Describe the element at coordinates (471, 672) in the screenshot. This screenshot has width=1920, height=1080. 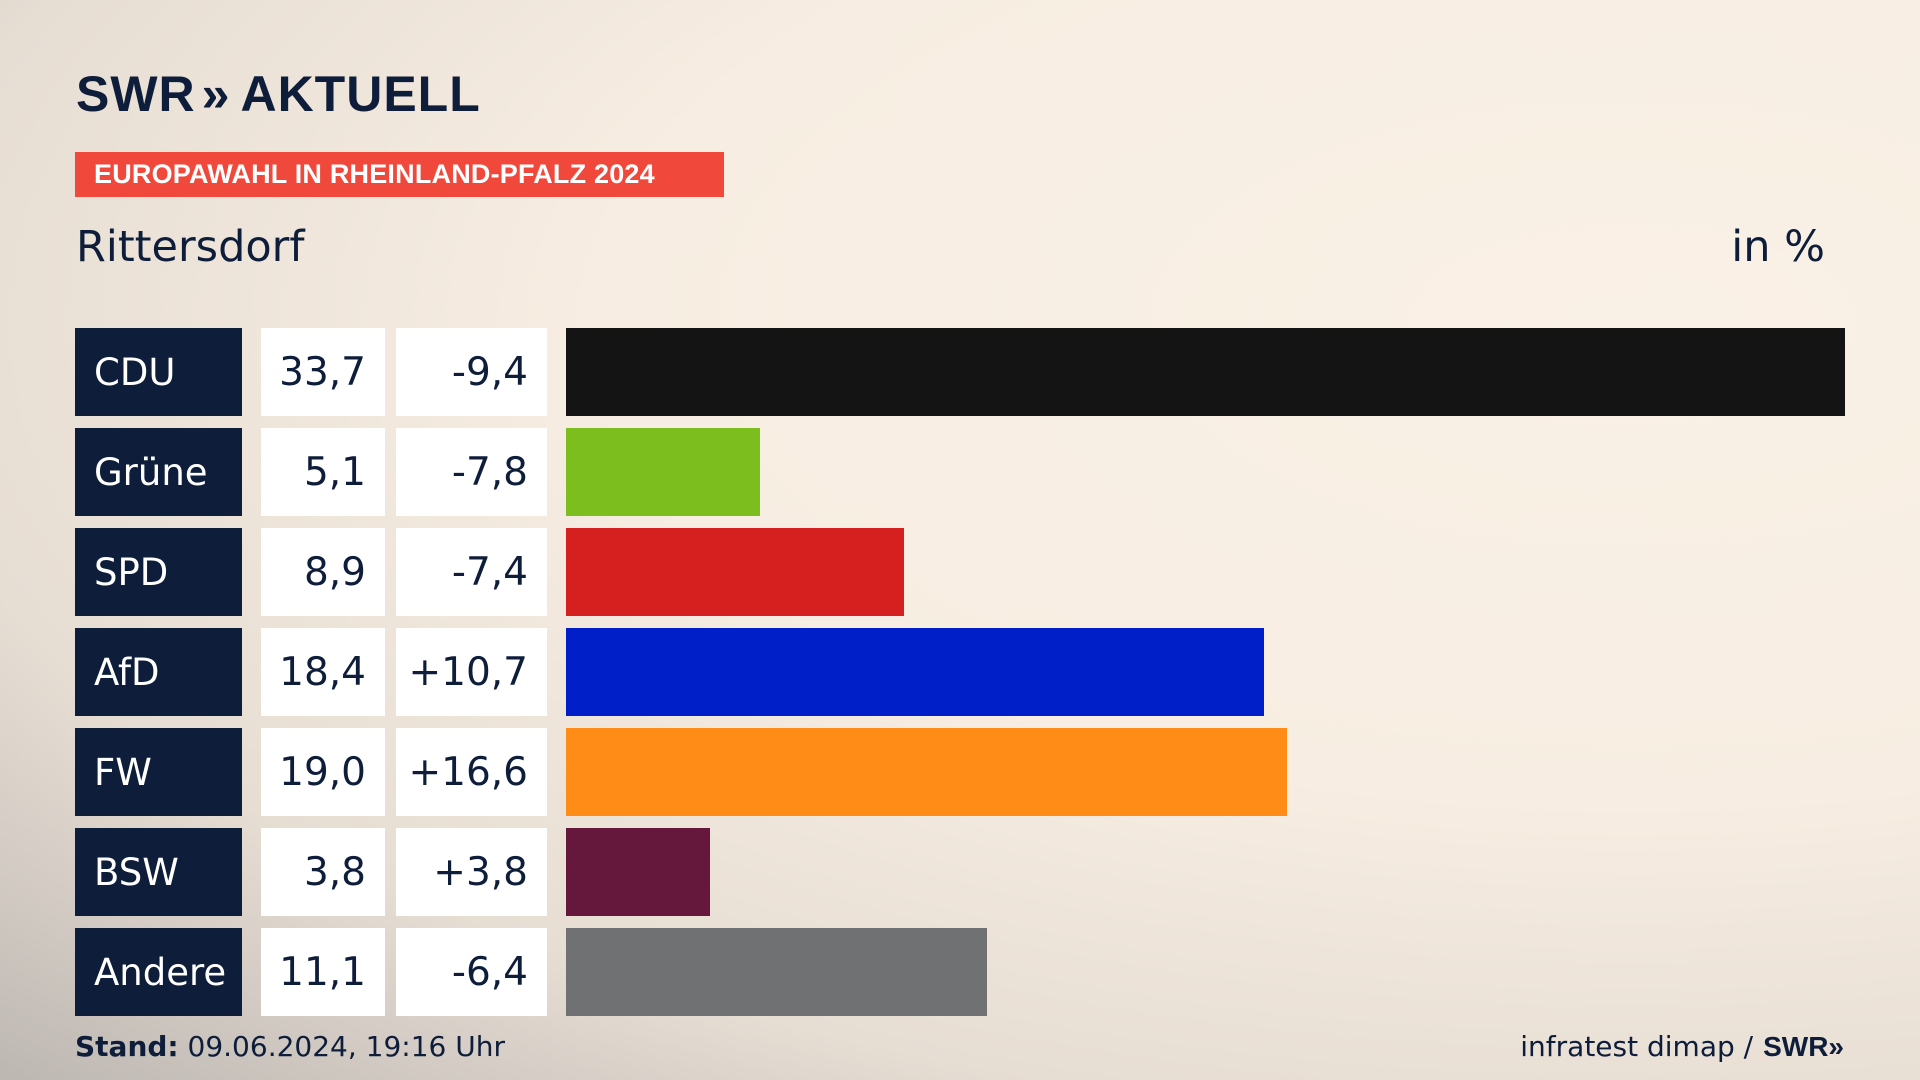
I see `change-label: +10,7` at that location.